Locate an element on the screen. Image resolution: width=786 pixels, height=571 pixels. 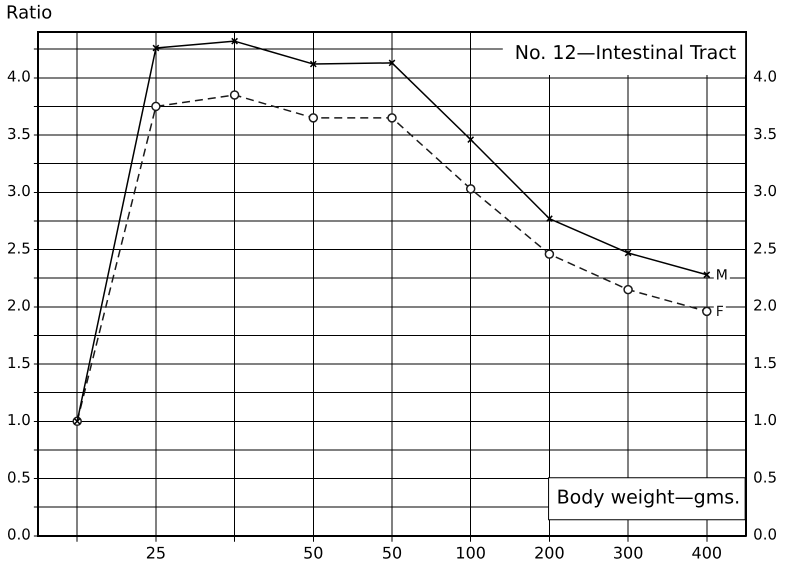
y-tick-label: 0.5 is located at coordinates (18, 477).